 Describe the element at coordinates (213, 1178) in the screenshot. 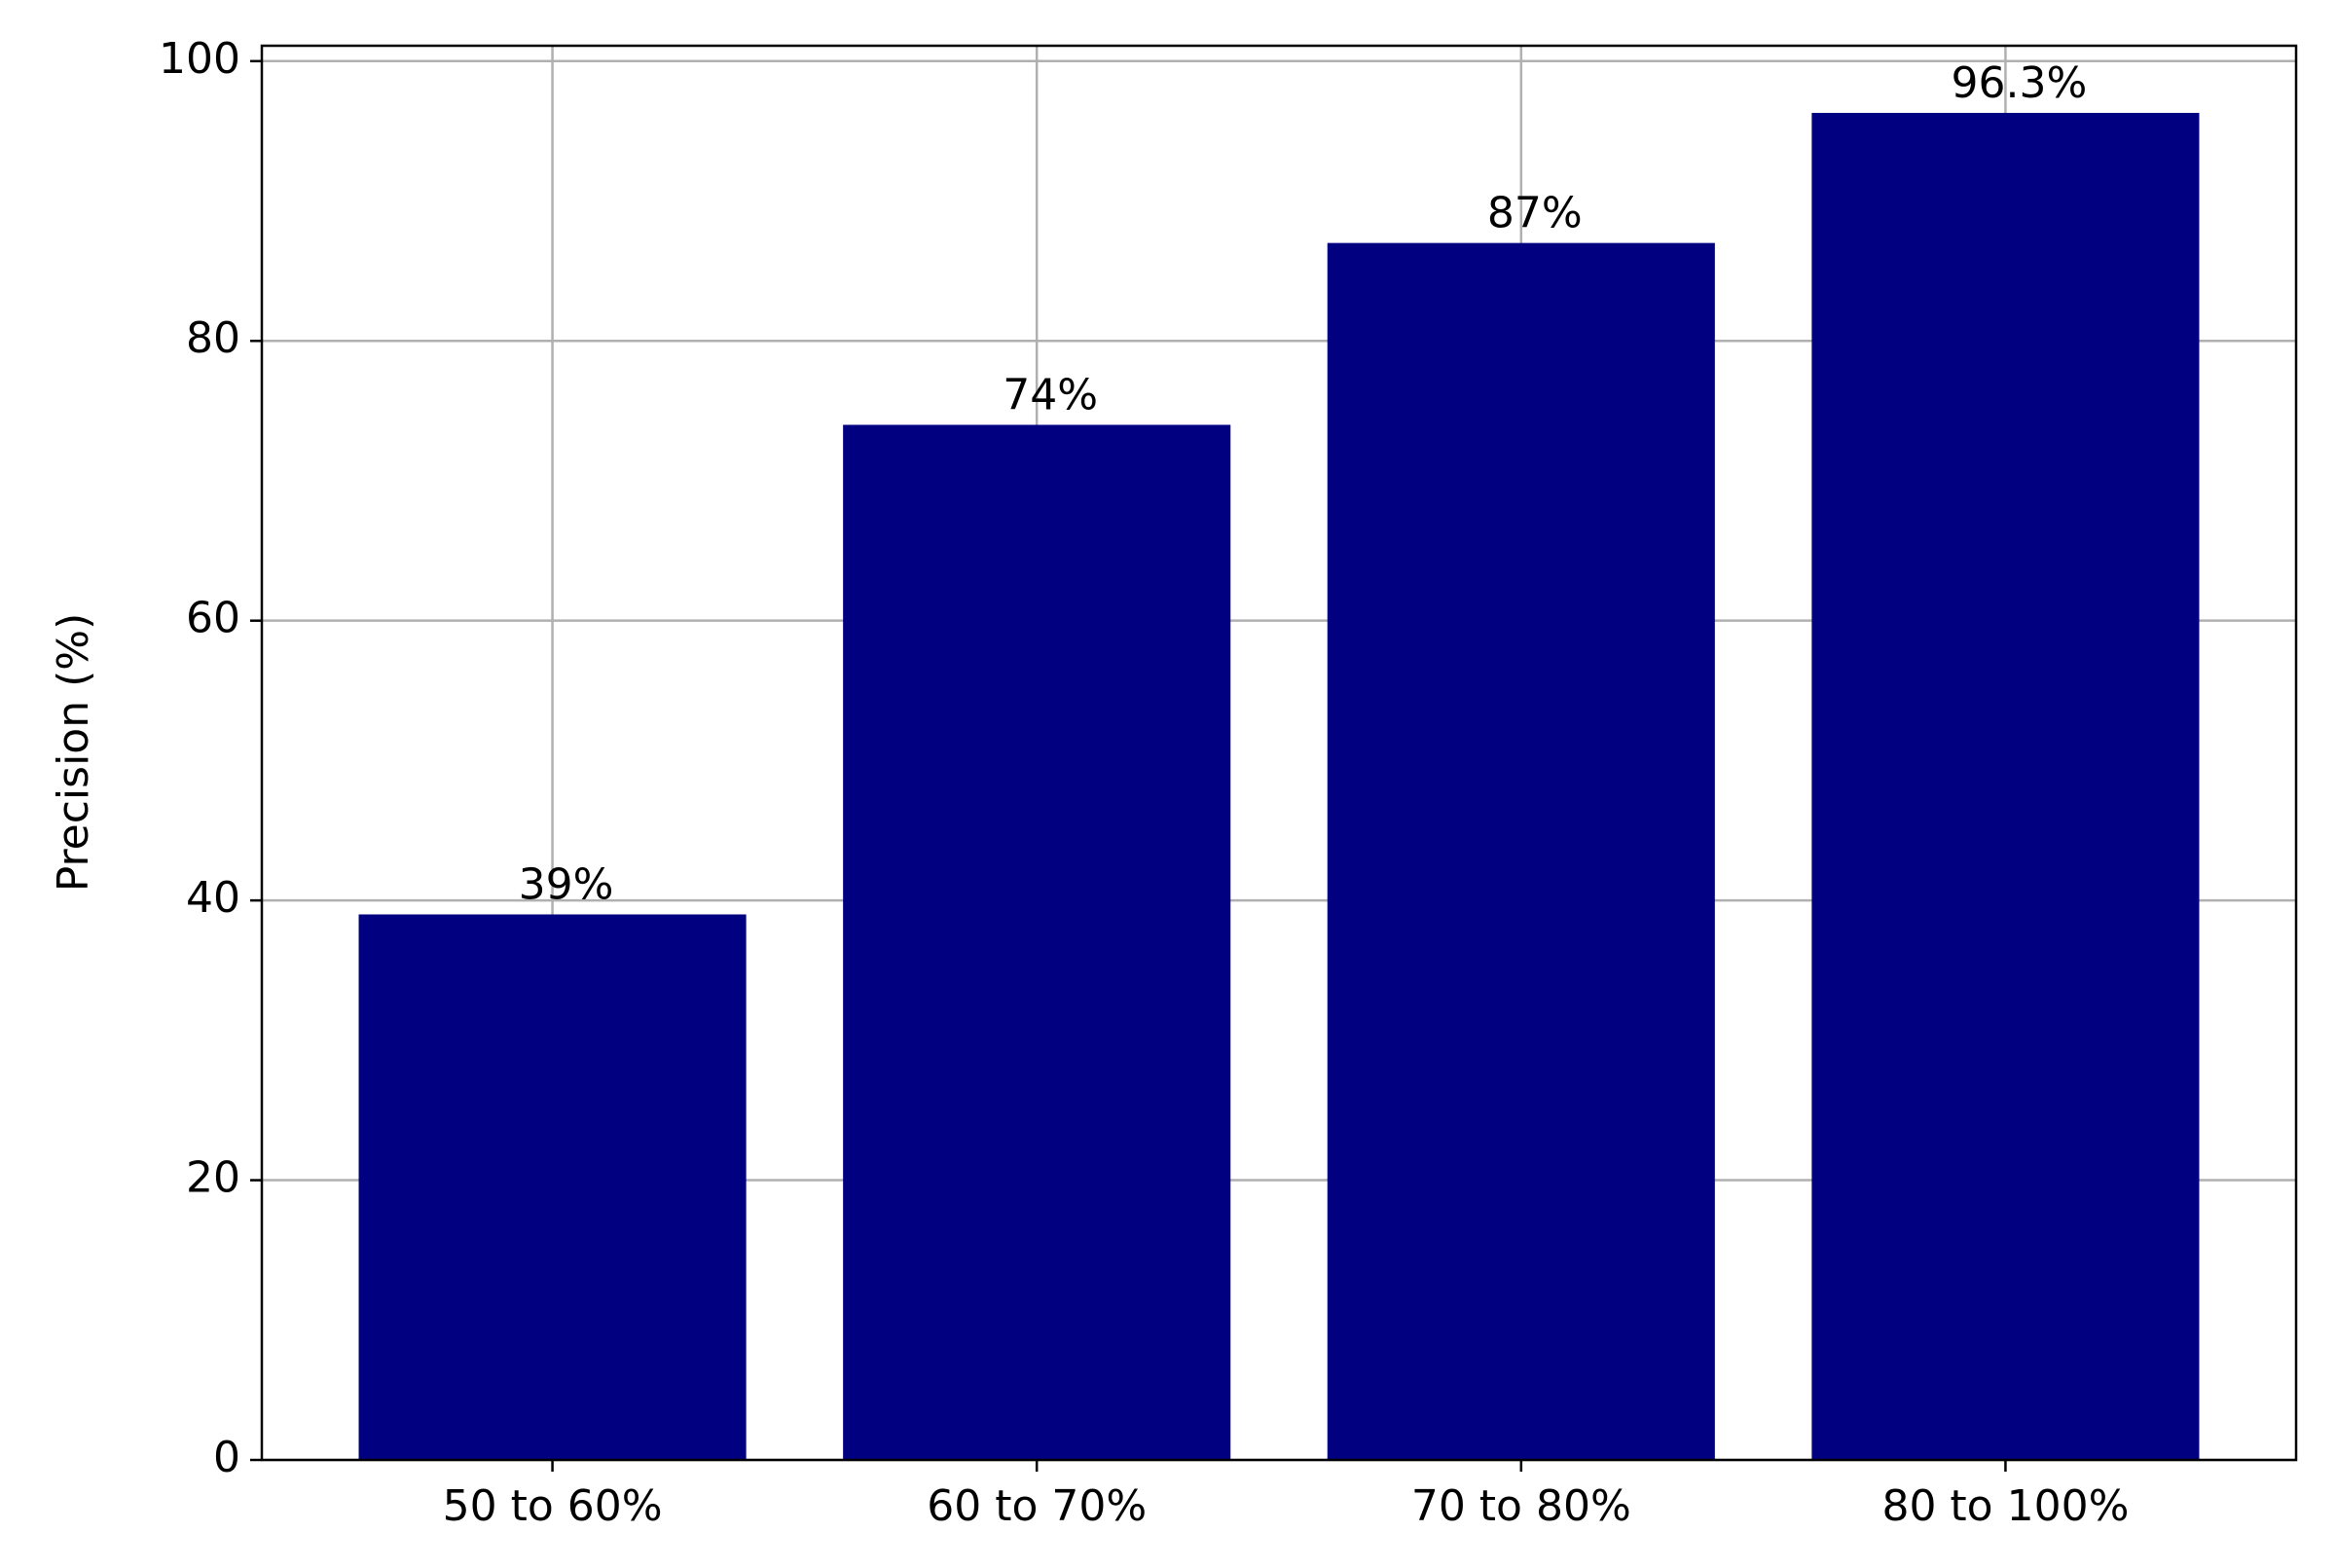

I see `y-tick-label: 20` at that location.